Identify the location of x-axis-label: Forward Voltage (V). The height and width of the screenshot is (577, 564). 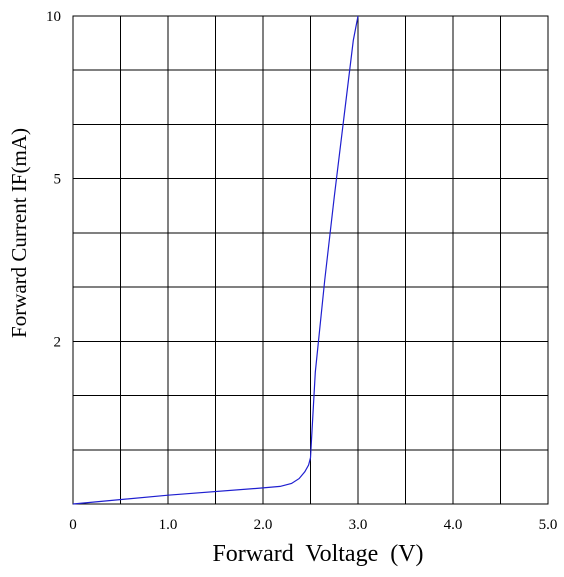
(317, 554).